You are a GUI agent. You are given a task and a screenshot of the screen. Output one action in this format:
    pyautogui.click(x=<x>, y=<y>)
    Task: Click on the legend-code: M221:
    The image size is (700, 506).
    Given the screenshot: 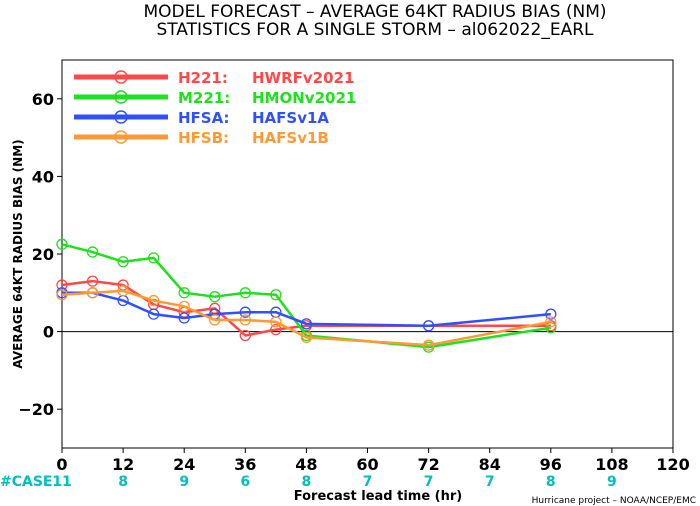 What is the action you would take?
    pyautogui.click(x=204, y=98)
    